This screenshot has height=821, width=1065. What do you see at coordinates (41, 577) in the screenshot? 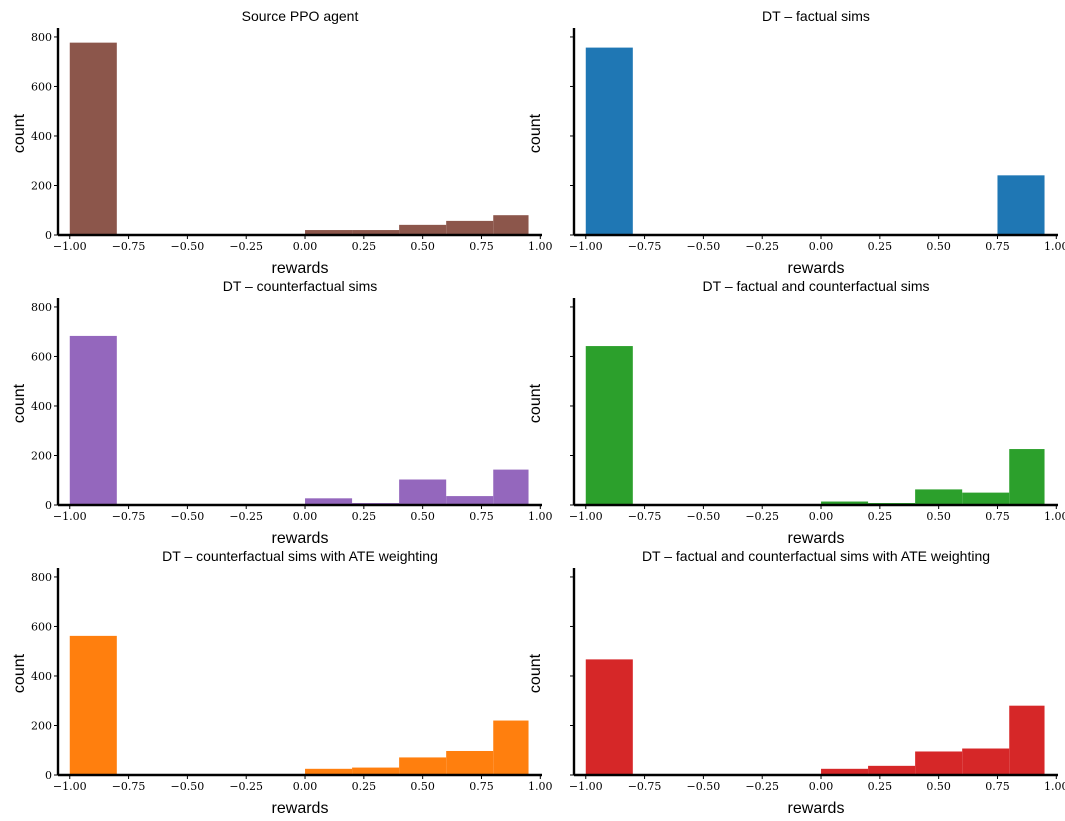
I see `y-tick-label: 800` at bounding box center [41, 577].